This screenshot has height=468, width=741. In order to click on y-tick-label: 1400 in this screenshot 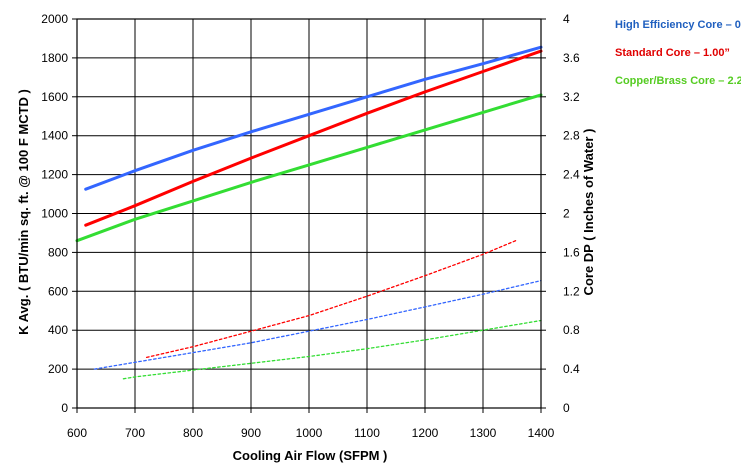, I will do `click(54, 136)`.